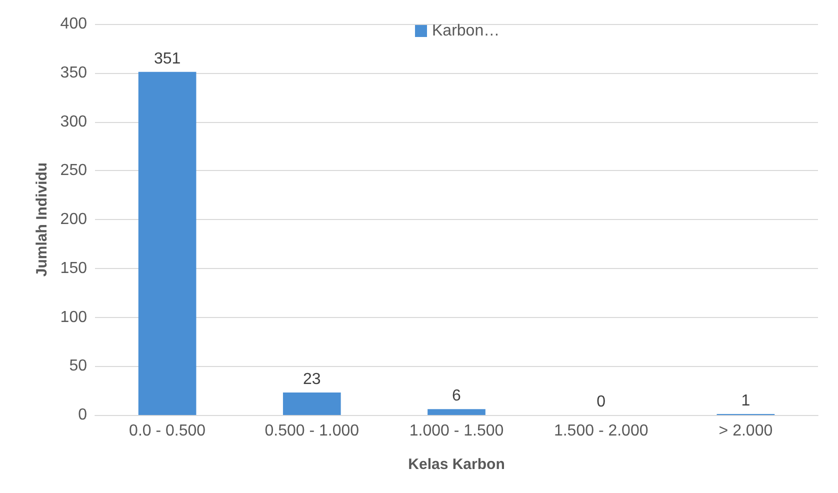 Image resolution: width=838 pixels, height=493 pixels. Describe the element at coordinates (74, 73) in the screenshot. I see `y-tick-label: 350` at that location.